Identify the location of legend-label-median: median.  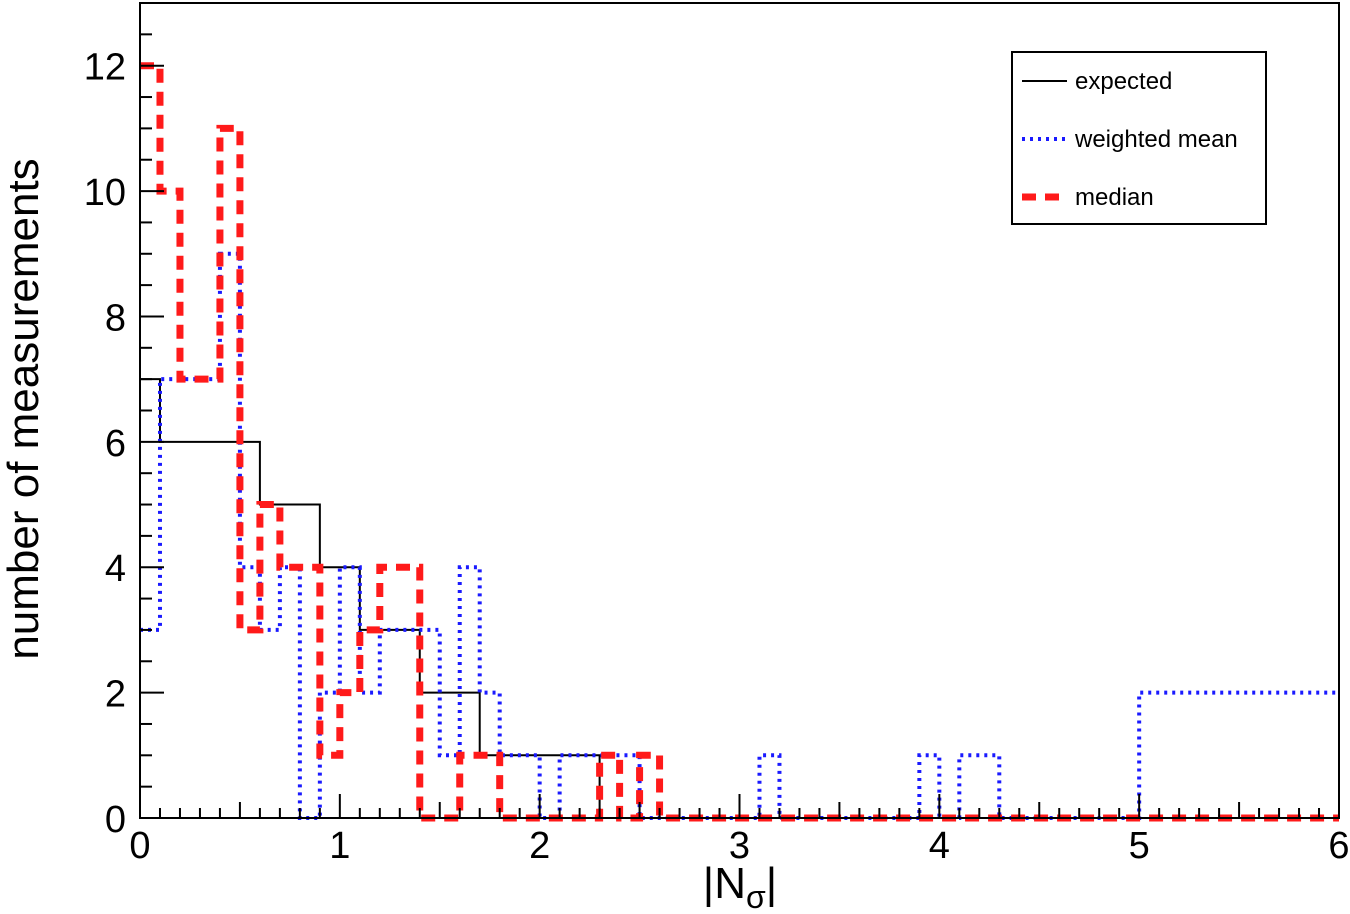
(1114, 197).